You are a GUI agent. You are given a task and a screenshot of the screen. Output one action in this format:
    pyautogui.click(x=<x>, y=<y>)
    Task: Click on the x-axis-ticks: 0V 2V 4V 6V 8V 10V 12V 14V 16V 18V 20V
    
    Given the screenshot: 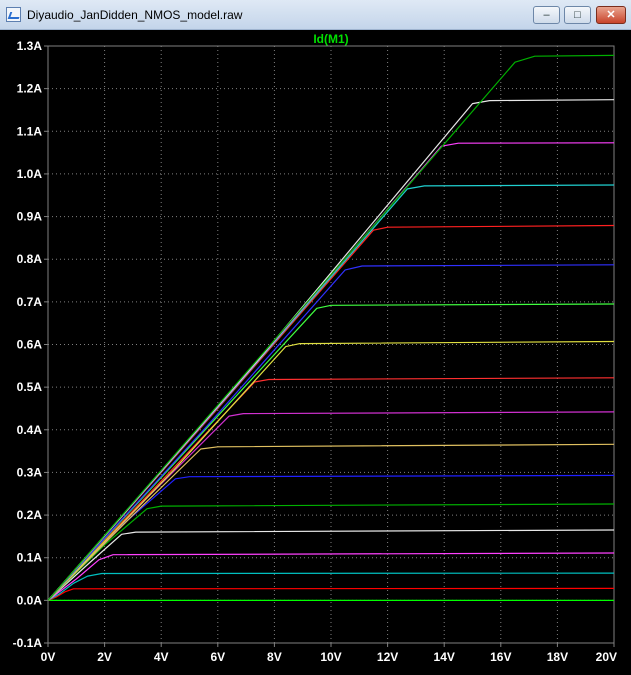 What is the action you would take?
    pyautogui.click(x=329, y=653)
    